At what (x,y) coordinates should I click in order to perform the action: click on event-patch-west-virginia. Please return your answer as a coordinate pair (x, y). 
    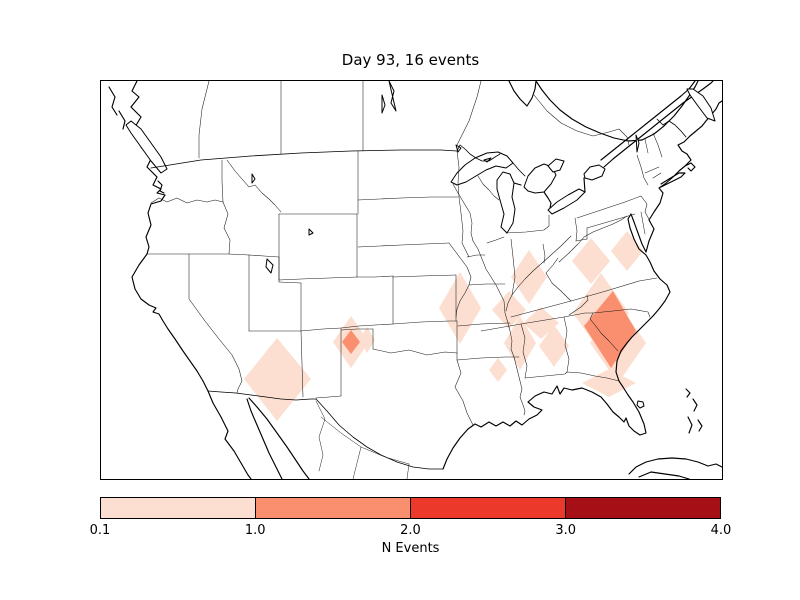
    Looking at the image, I should click on (591, 261).